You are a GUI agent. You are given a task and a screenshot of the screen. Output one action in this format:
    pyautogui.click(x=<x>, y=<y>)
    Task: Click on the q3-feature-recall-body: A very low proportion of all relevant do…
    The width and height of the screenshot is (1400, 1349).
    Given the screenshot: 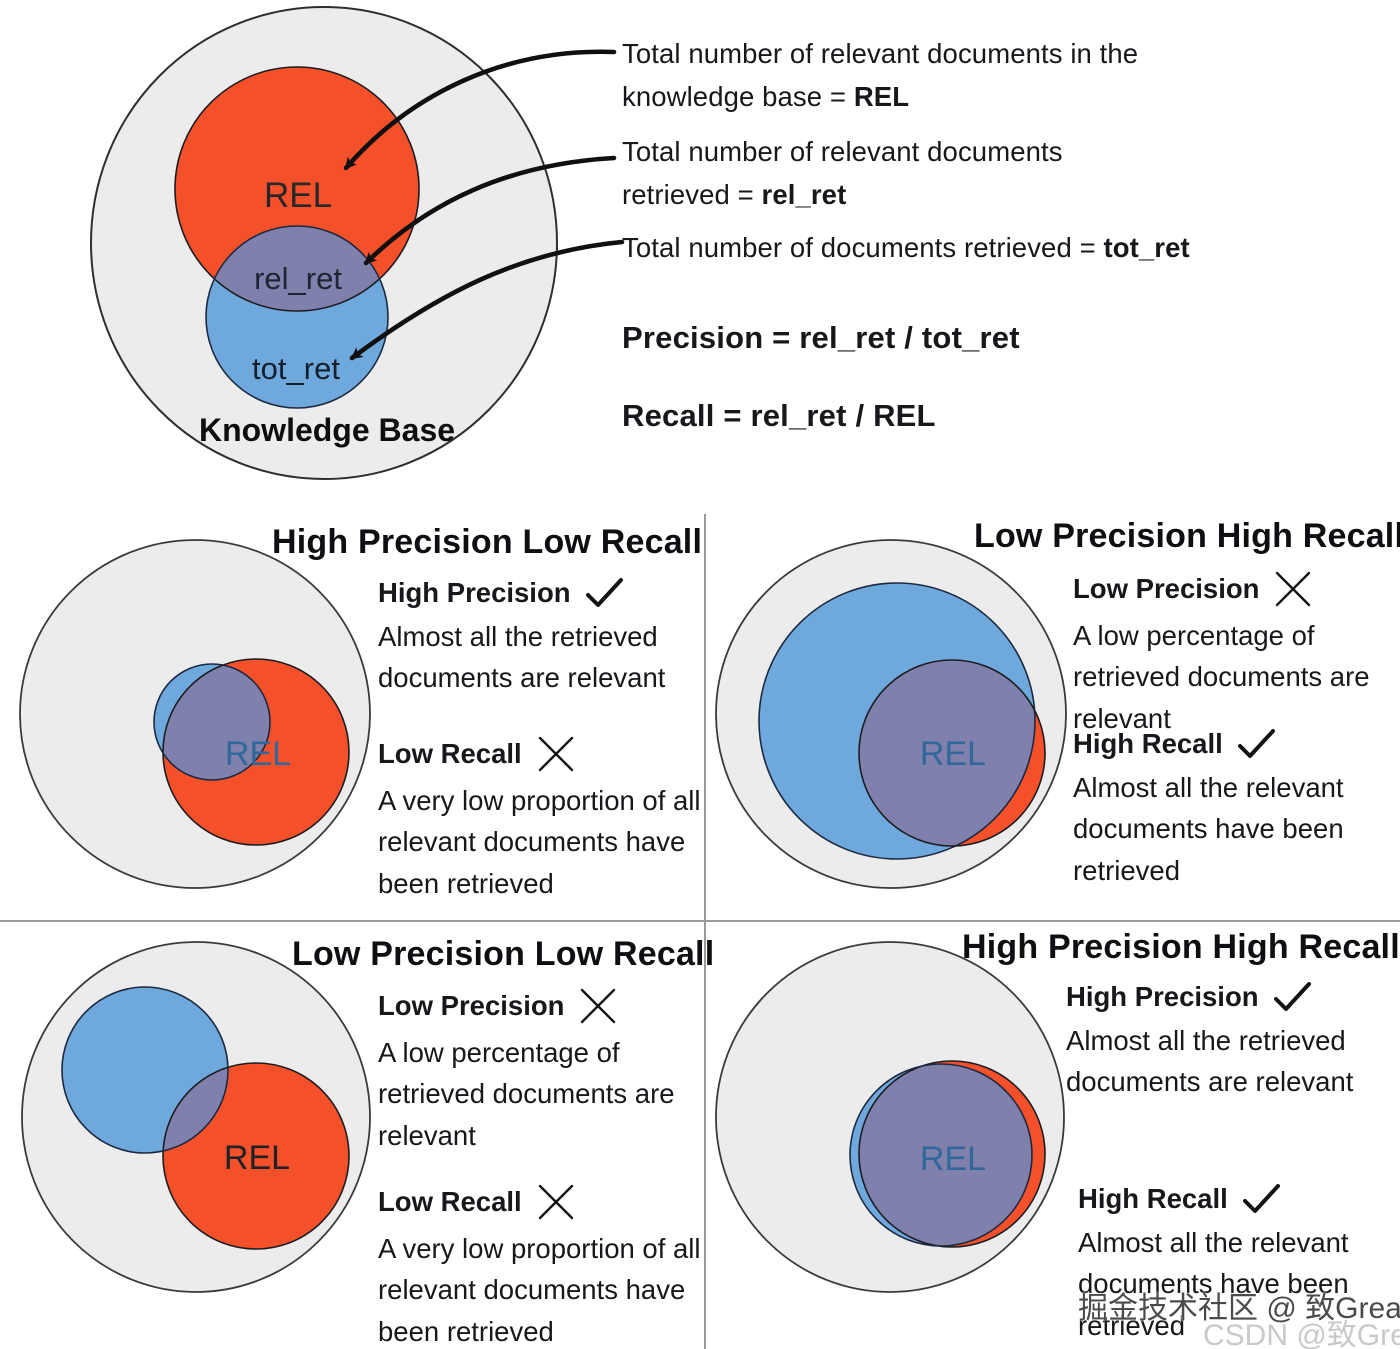 What is the action you would take?
    pyautogui.click(x=539, y=1290)
    